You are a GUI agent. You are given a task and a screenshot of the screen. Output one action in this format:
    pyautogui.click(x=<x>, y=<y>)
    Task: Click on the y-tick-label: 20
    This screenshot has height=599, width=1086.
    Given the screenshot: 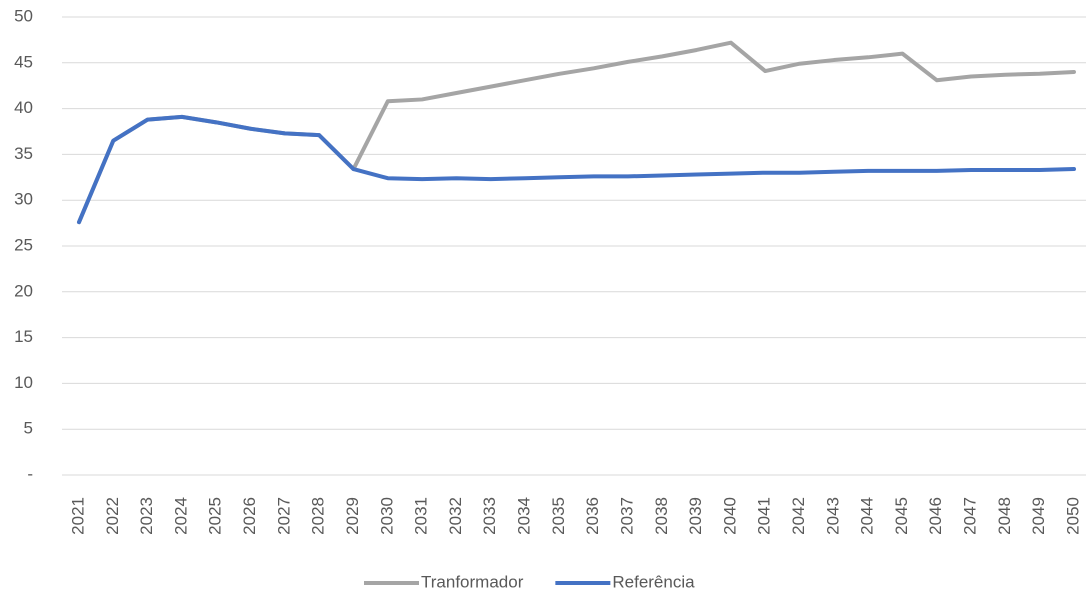 What is the action you would take?
    pyautogui.click(x=23, y=290)
    